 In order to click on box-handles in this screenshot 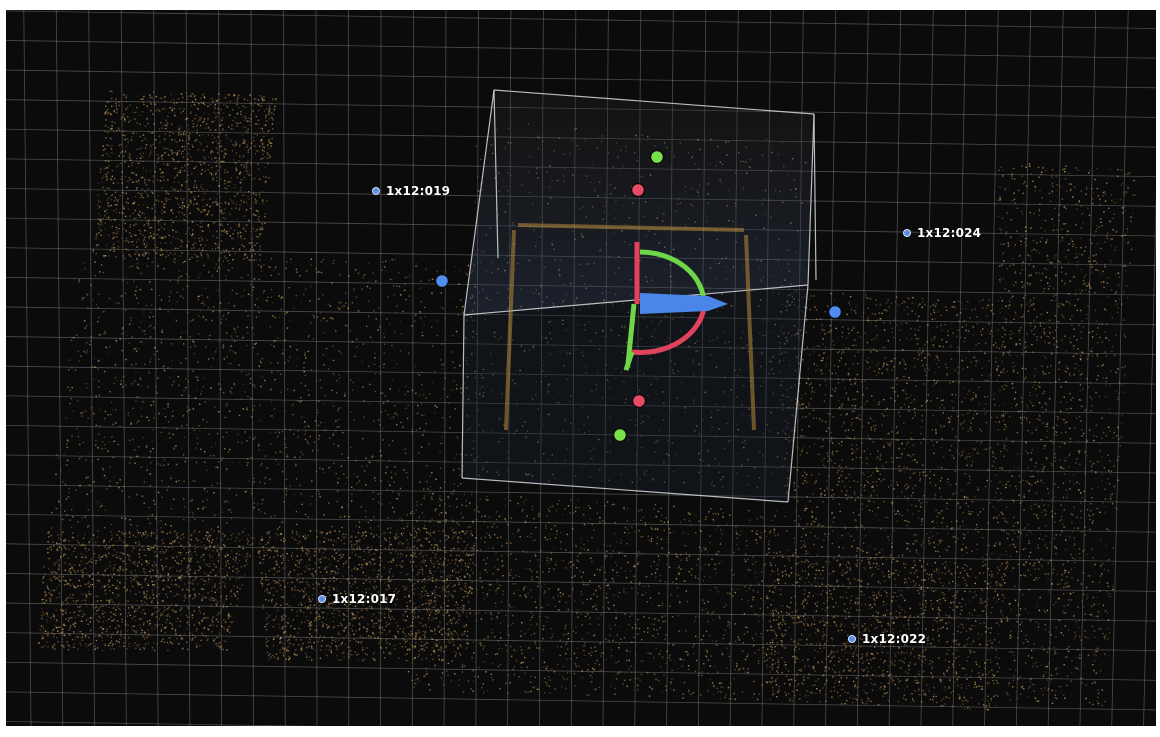, I will do `click(638, 296)`.